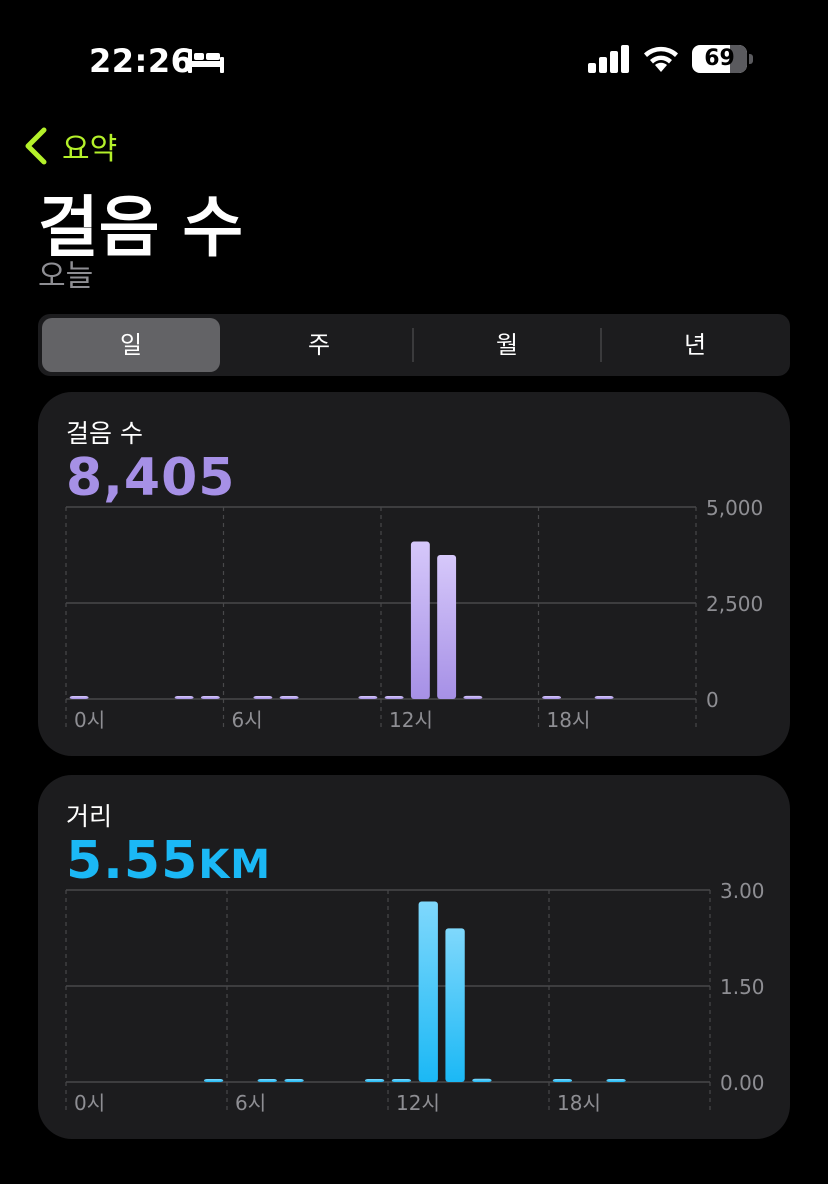 This screenshot has height=1184, width=828. Describe the element at coordinates (132, 861) in the screenshot. I see `distance-value: 5.55` at that location.